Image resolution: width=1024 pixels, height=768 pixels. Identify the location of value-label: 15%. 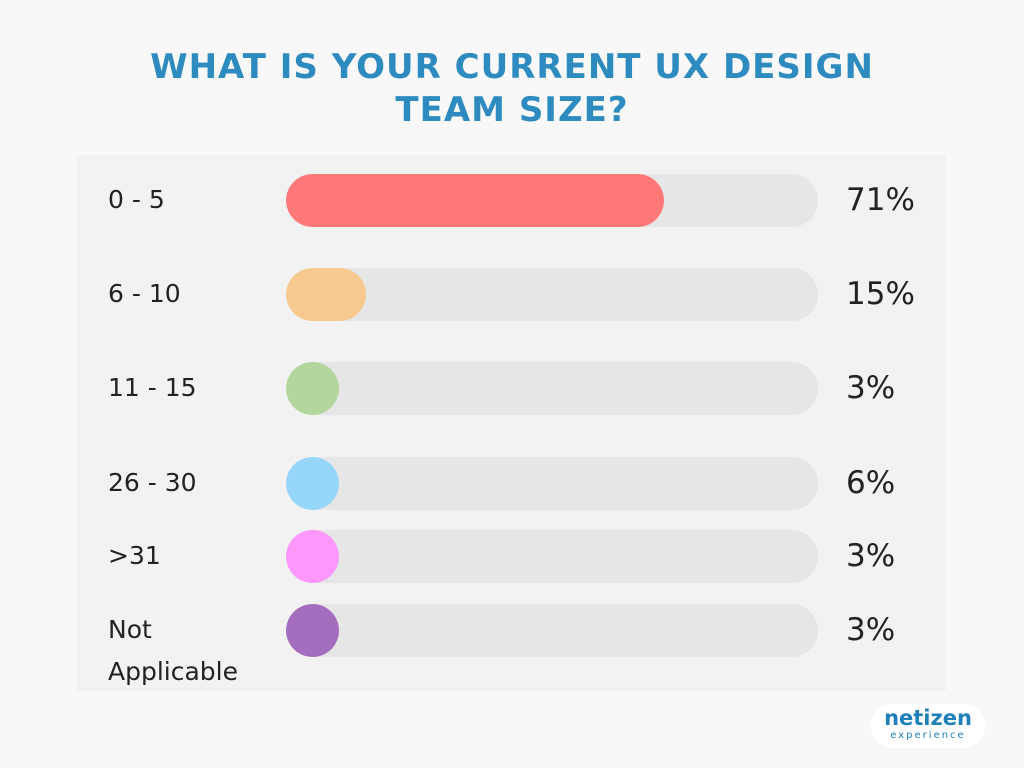
(880, 294).